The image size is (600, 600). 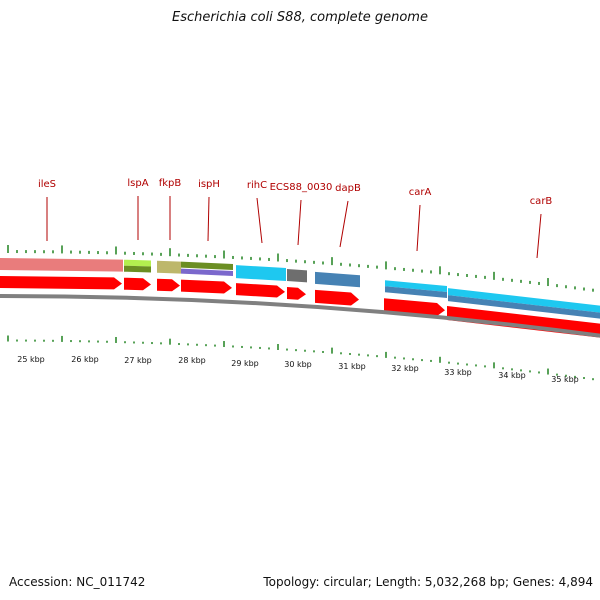 I want to click on genome-title: Escherichia coli S88, complete genome, so click(x=300, y=17).